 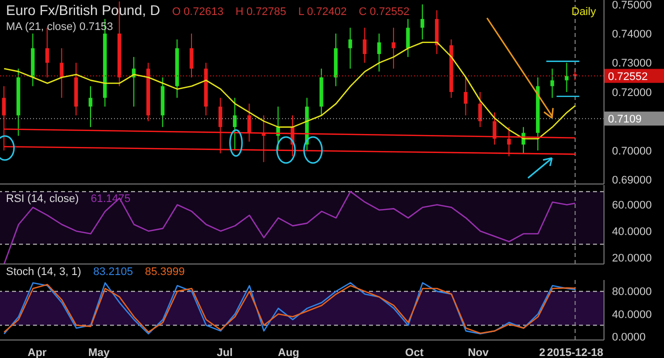 I want to click on y-tick-label: 60.0000, so click(x=632, y=206).